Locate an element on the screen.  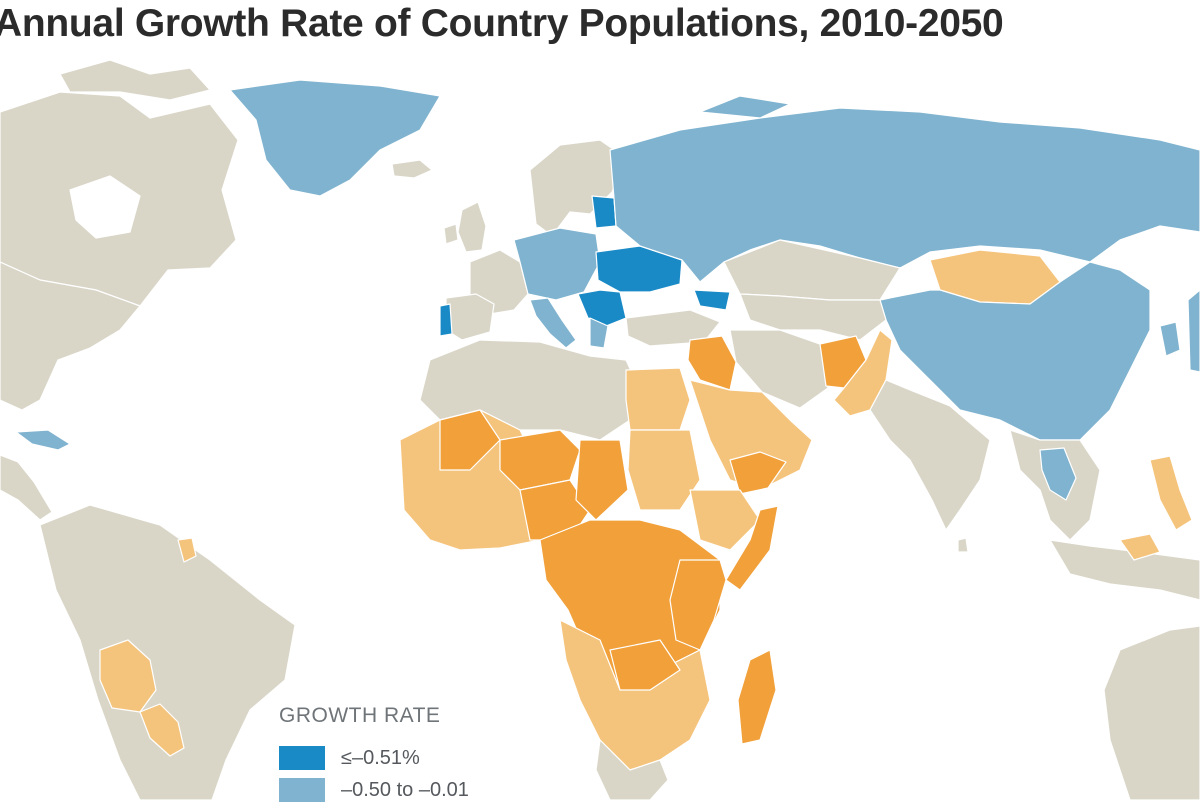
region-australia is located at coordinates (1151, 712).